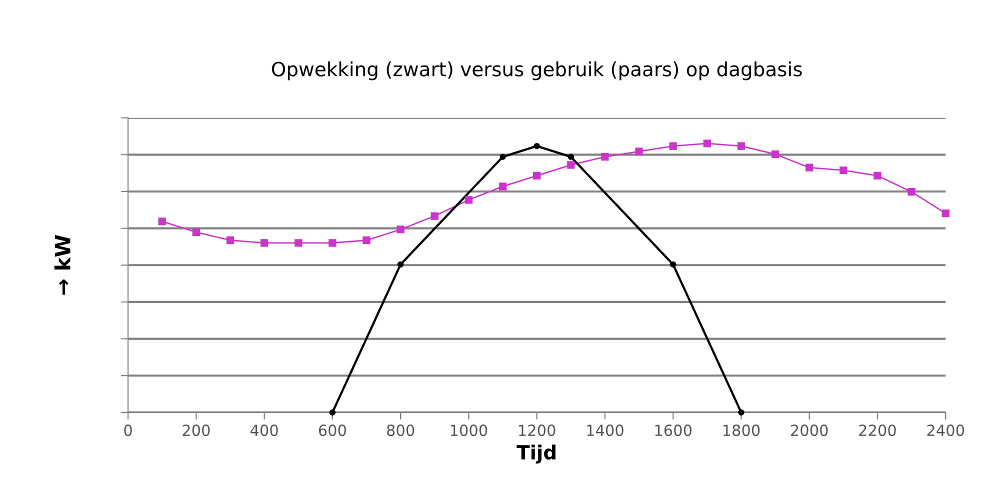 This screenshot has width=985, height=491. Describe the element at coordinates (673, 430) in the screenshot. I see `x-tick-label: 1600` at that location.